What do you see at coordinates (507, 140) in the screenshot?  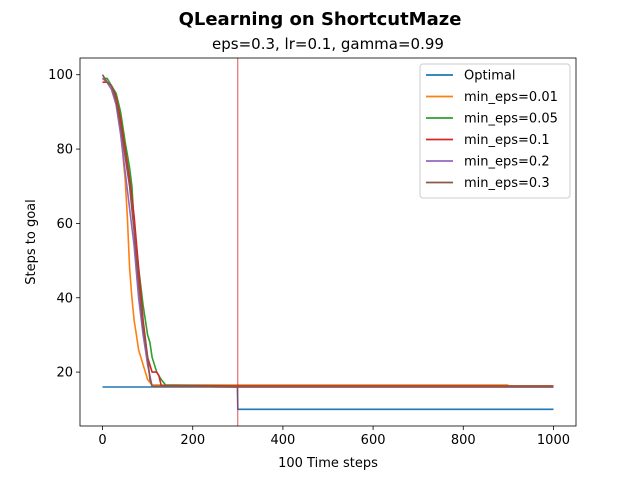 I see `legend-label-3: min_eps=0.1` at bounding box center [507, 140].